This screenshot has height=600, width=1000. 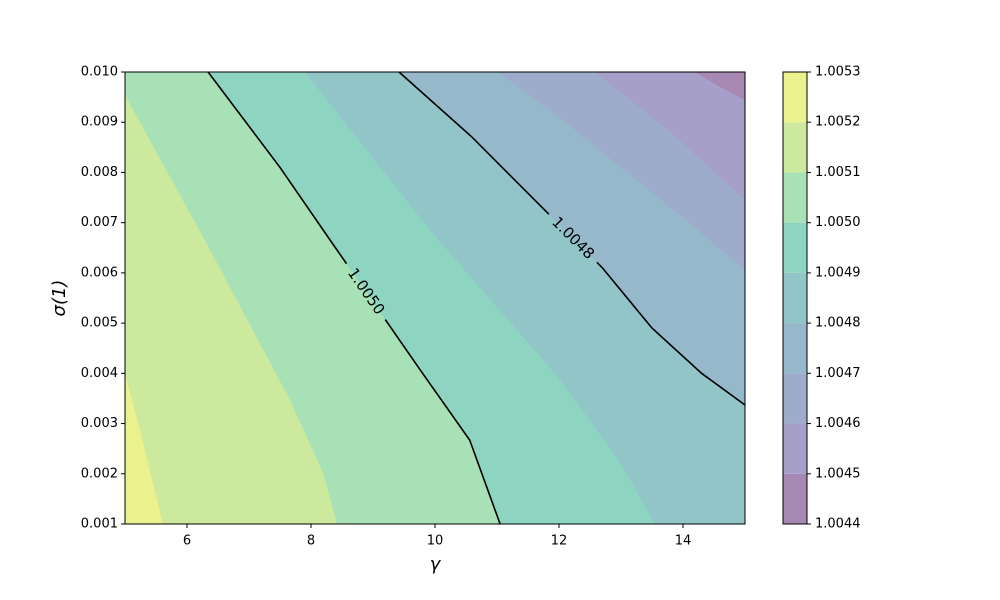 What do you see at coordinates (144, 448) in the screenshot?
I see `fill-region` at bounding box center [144, 448].